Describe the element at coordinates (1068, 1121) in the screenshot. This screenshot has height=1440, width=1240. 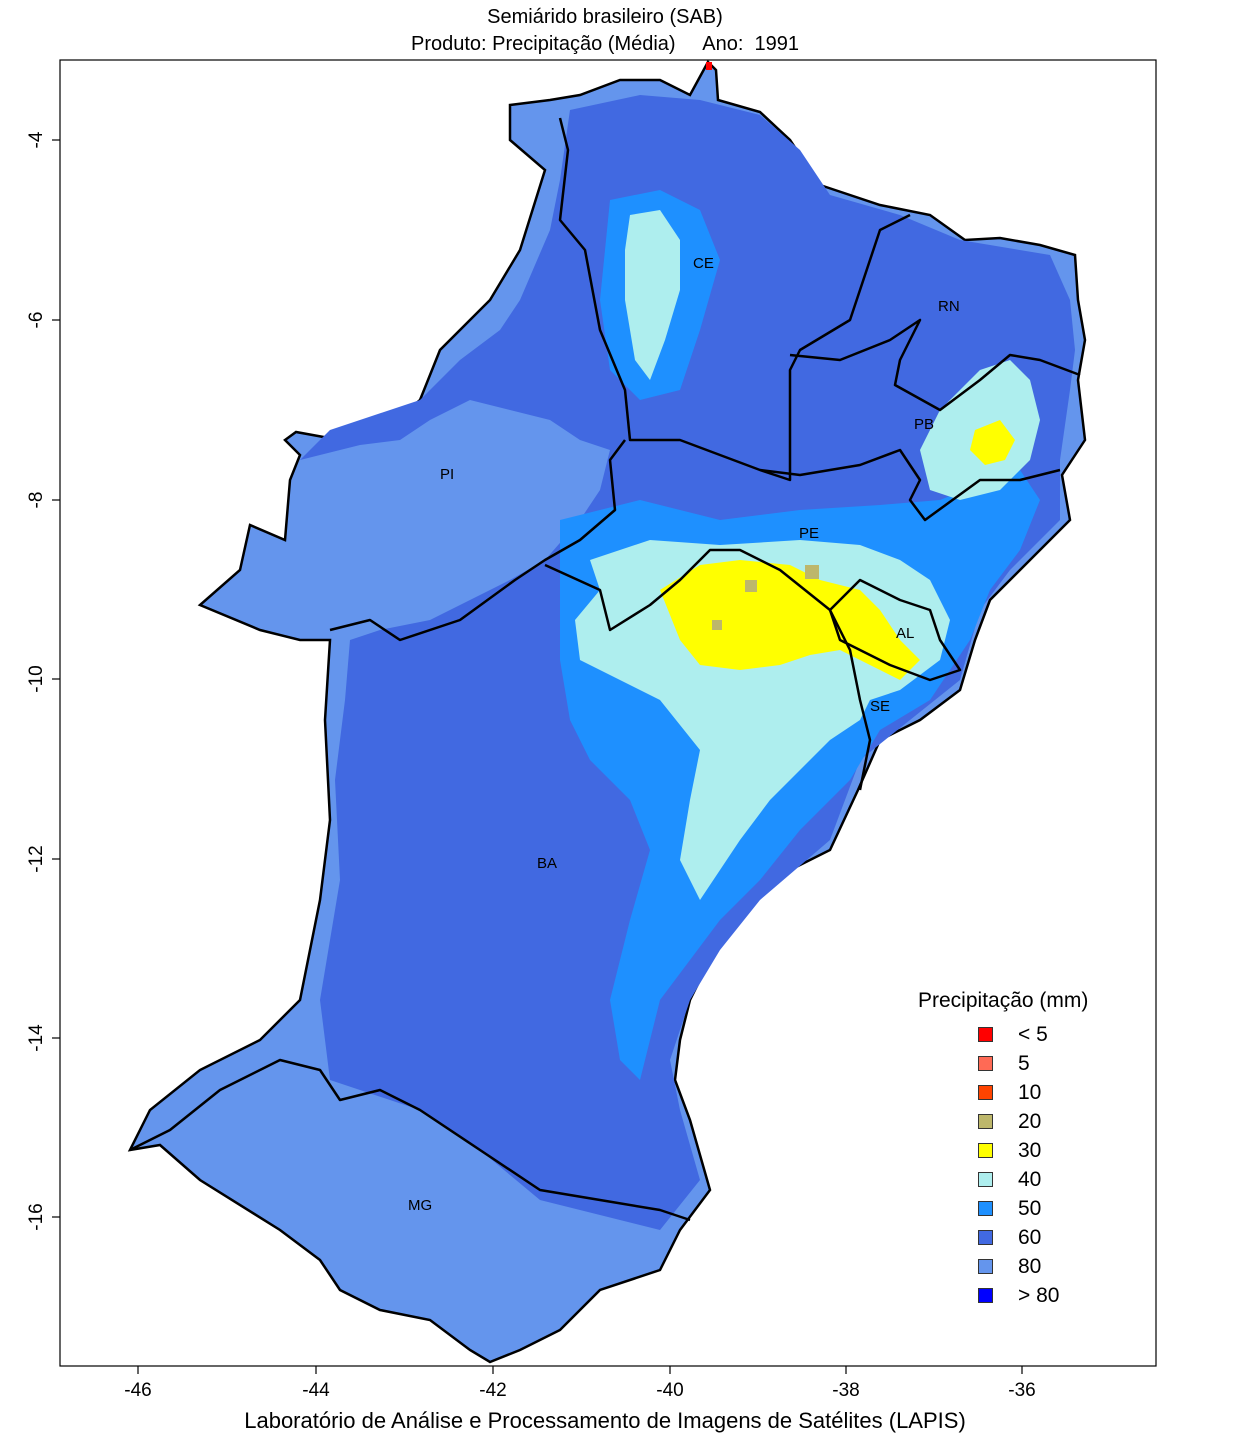
I see `legend-item: 20` at that location.